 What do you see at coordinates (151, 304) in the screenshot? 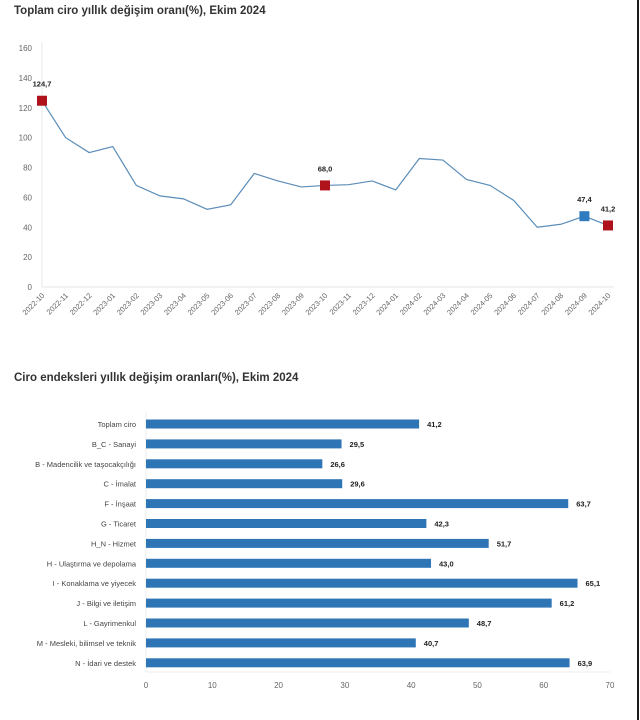
I see `x-tick-label: 2023-03` at bounding box center [151, 304].